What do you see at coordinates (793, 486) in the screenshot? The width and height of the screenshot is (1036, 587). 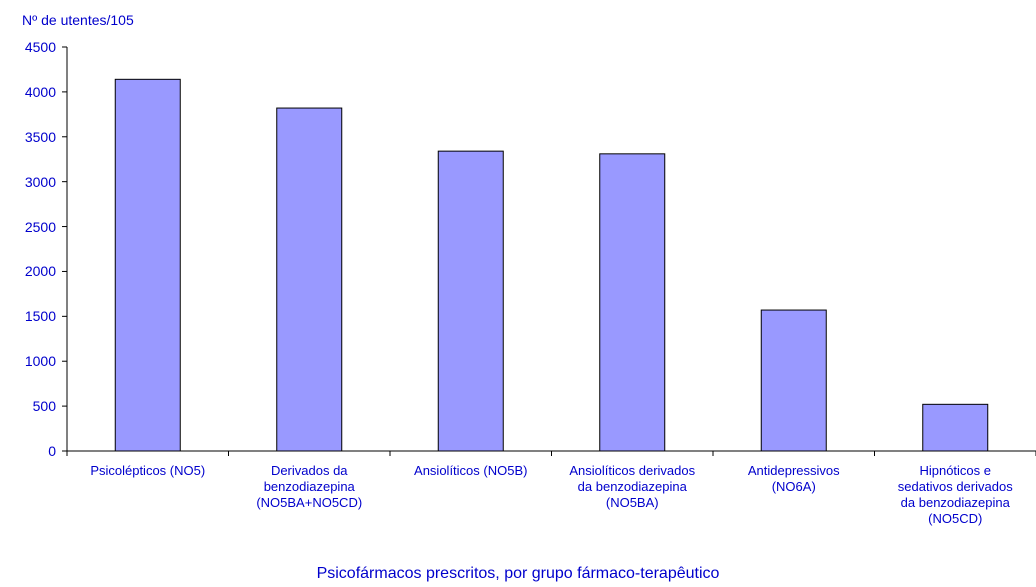 I see `x-category-label-line: (NO6A)` at bounding box center [793, 486].